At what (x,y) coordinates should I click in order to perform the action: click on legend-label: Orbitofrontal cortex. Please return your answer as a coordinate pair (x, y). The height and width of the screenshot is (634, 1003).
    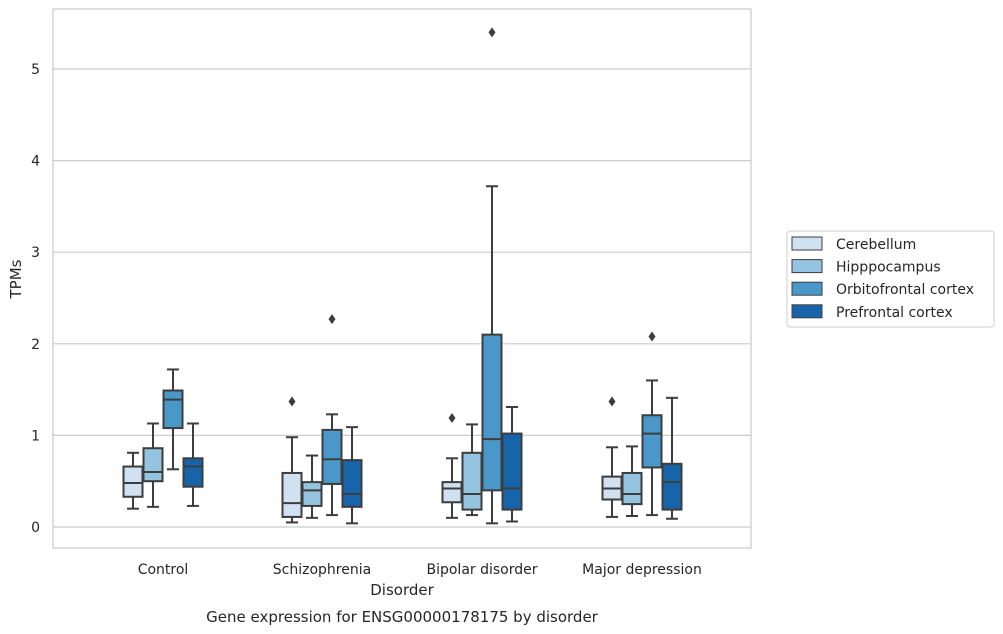
    Looking at the image, I should click on (905, 290).